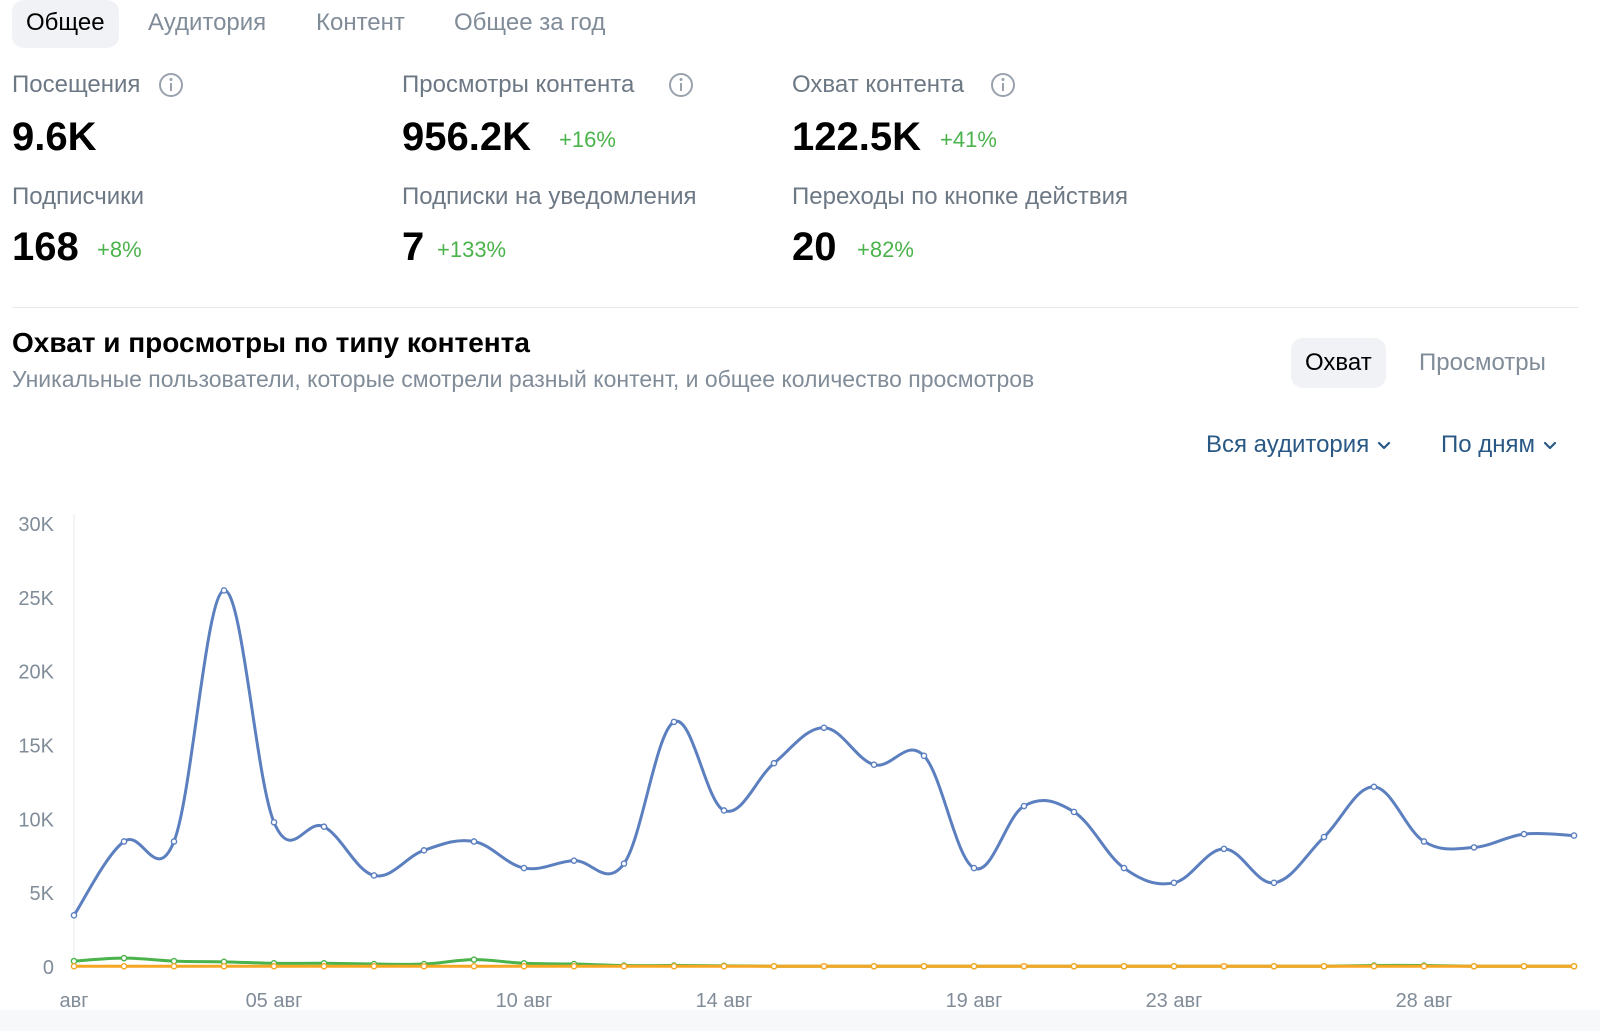 The height and width of the screenshot is (1031, 1600). I want to click on y-tick-label: 30K, so click(36, 525).